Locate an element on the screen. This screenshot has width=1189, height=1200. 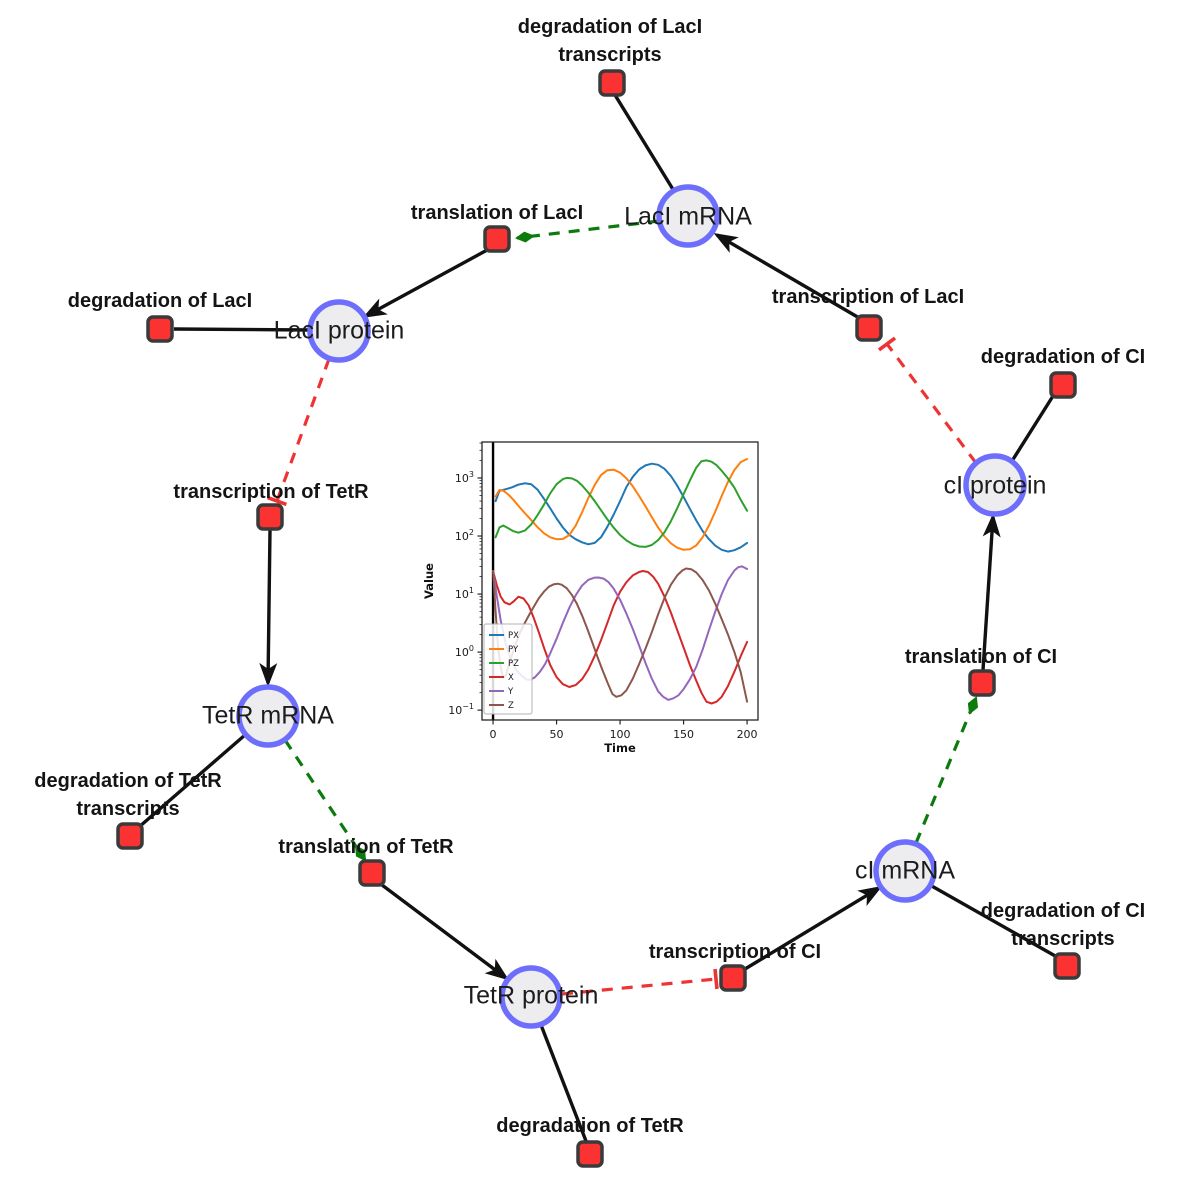
reaction-node-deg-tetr-transcripts is located at coordinates (130, 836).